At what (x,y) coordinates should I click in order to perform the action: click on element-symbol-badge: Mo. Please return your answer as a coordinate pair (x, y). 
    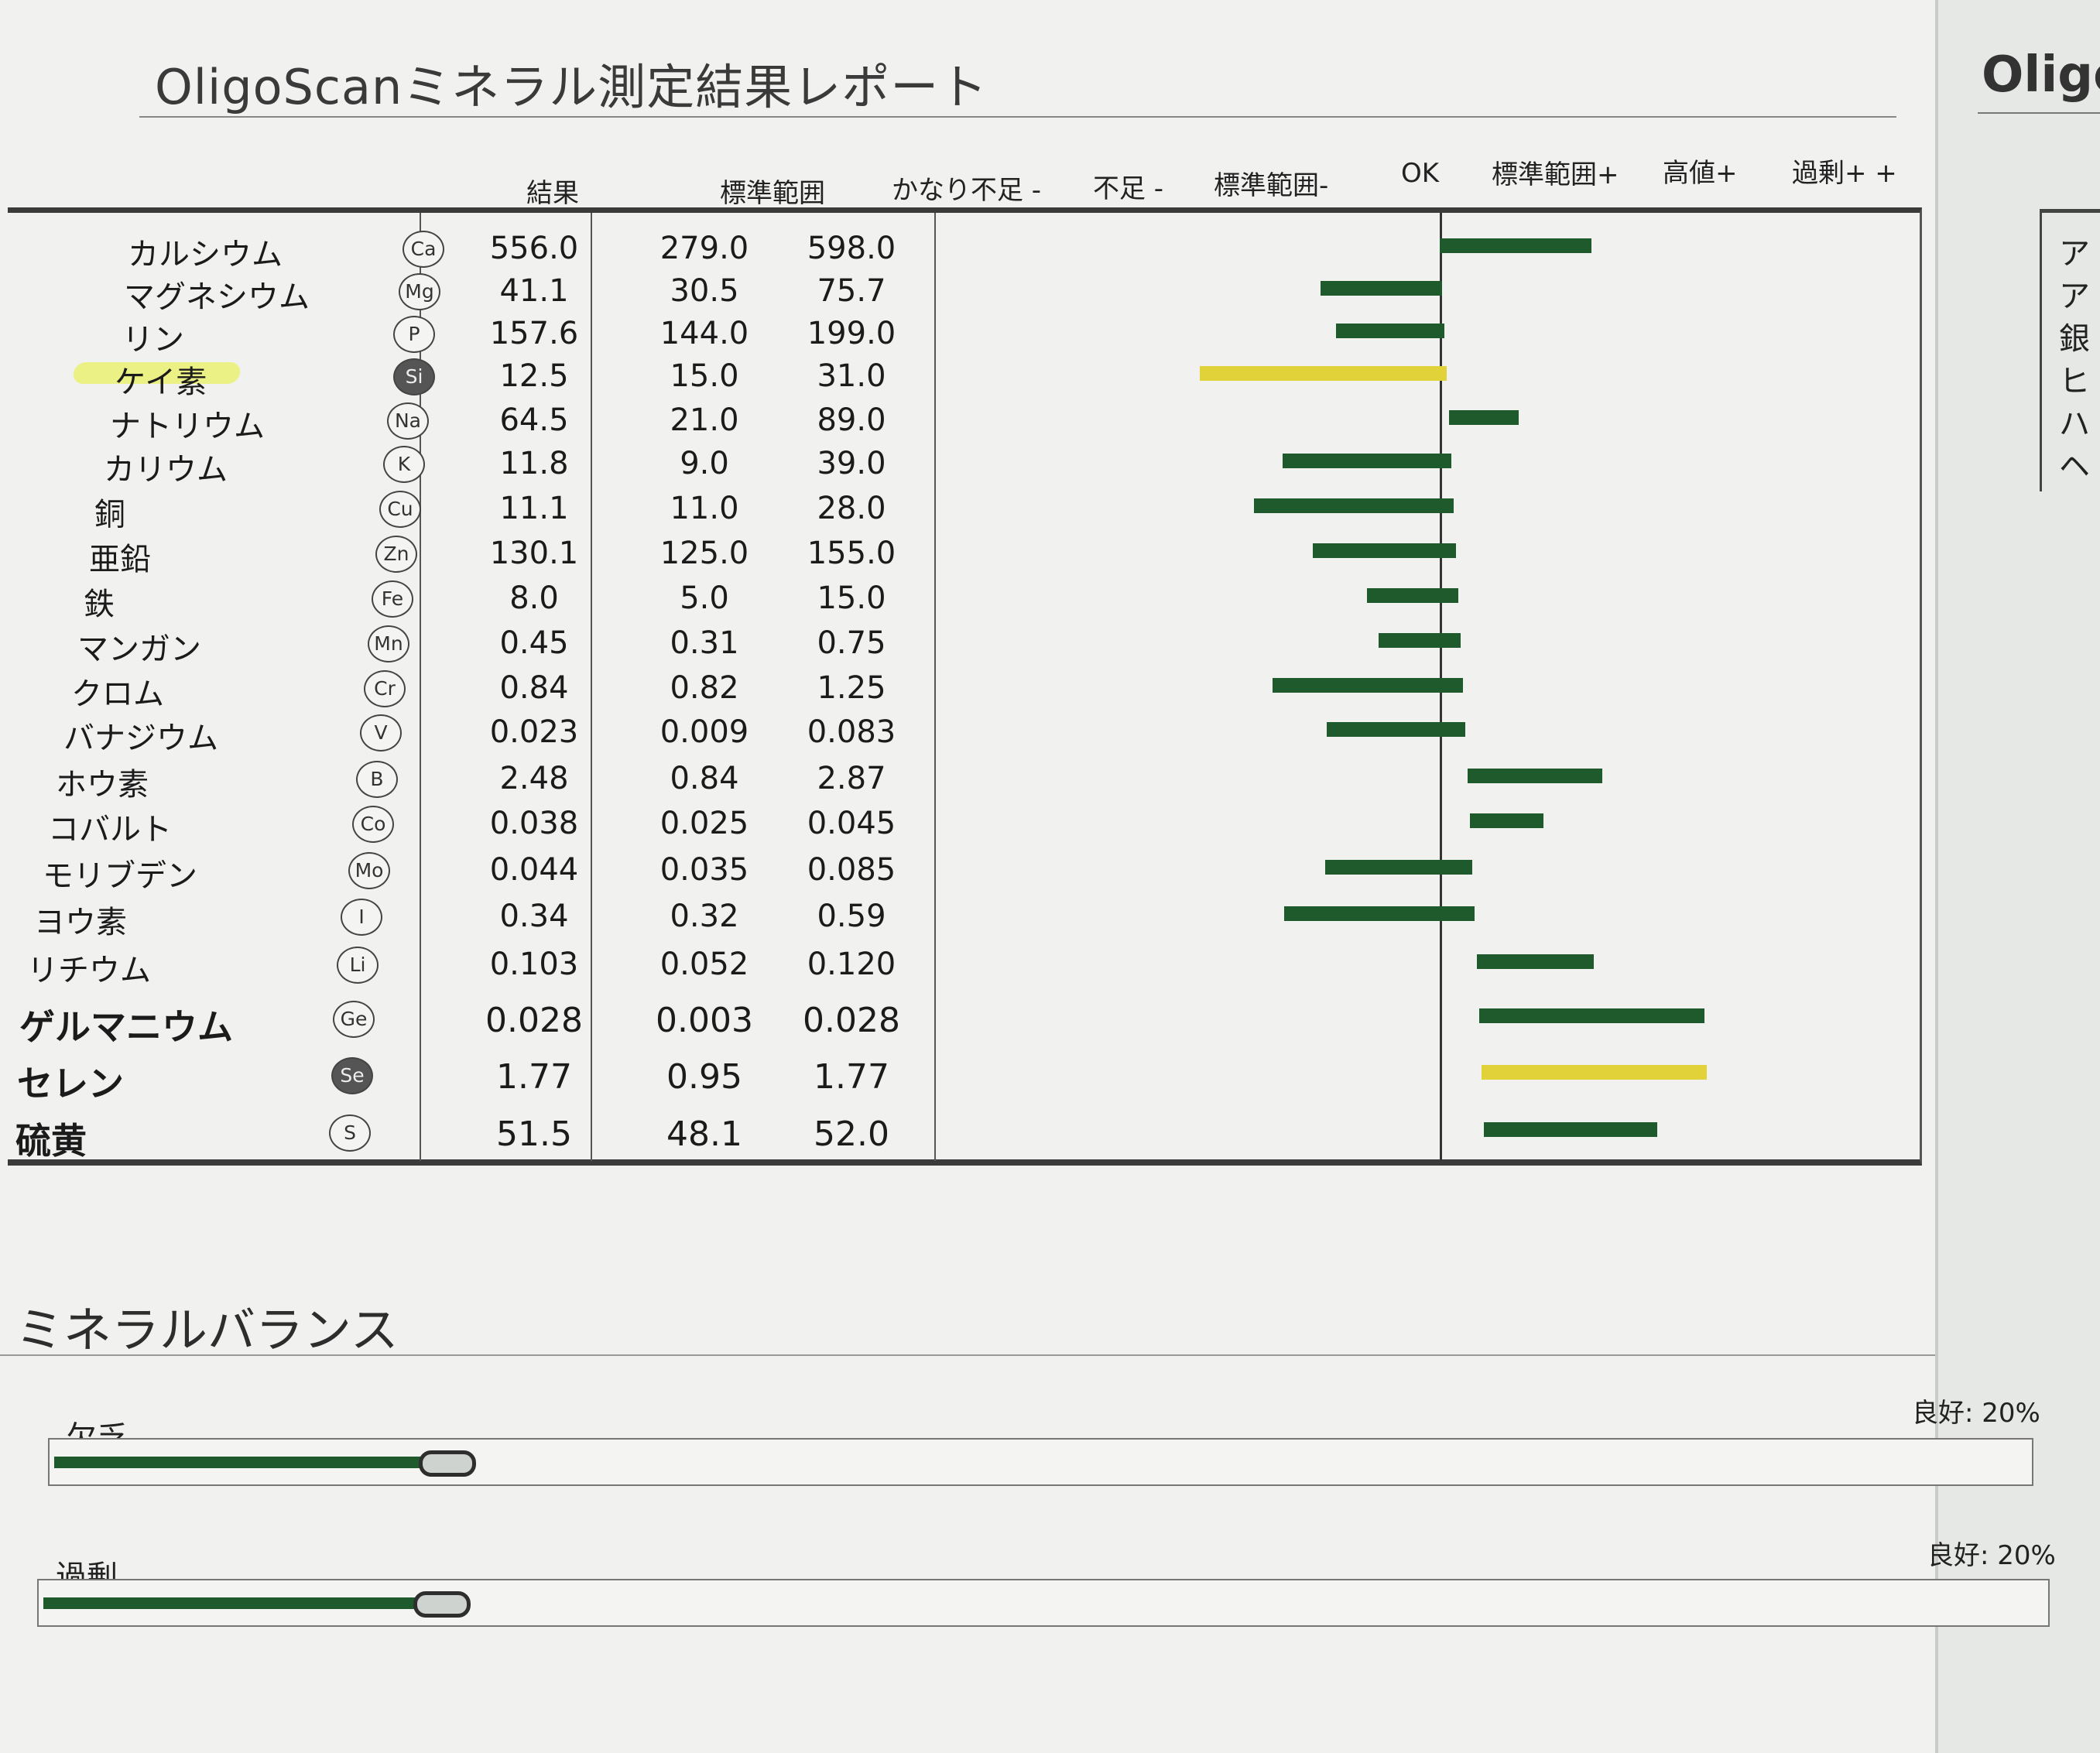
    Looking at the image, I should click on (369, 870).